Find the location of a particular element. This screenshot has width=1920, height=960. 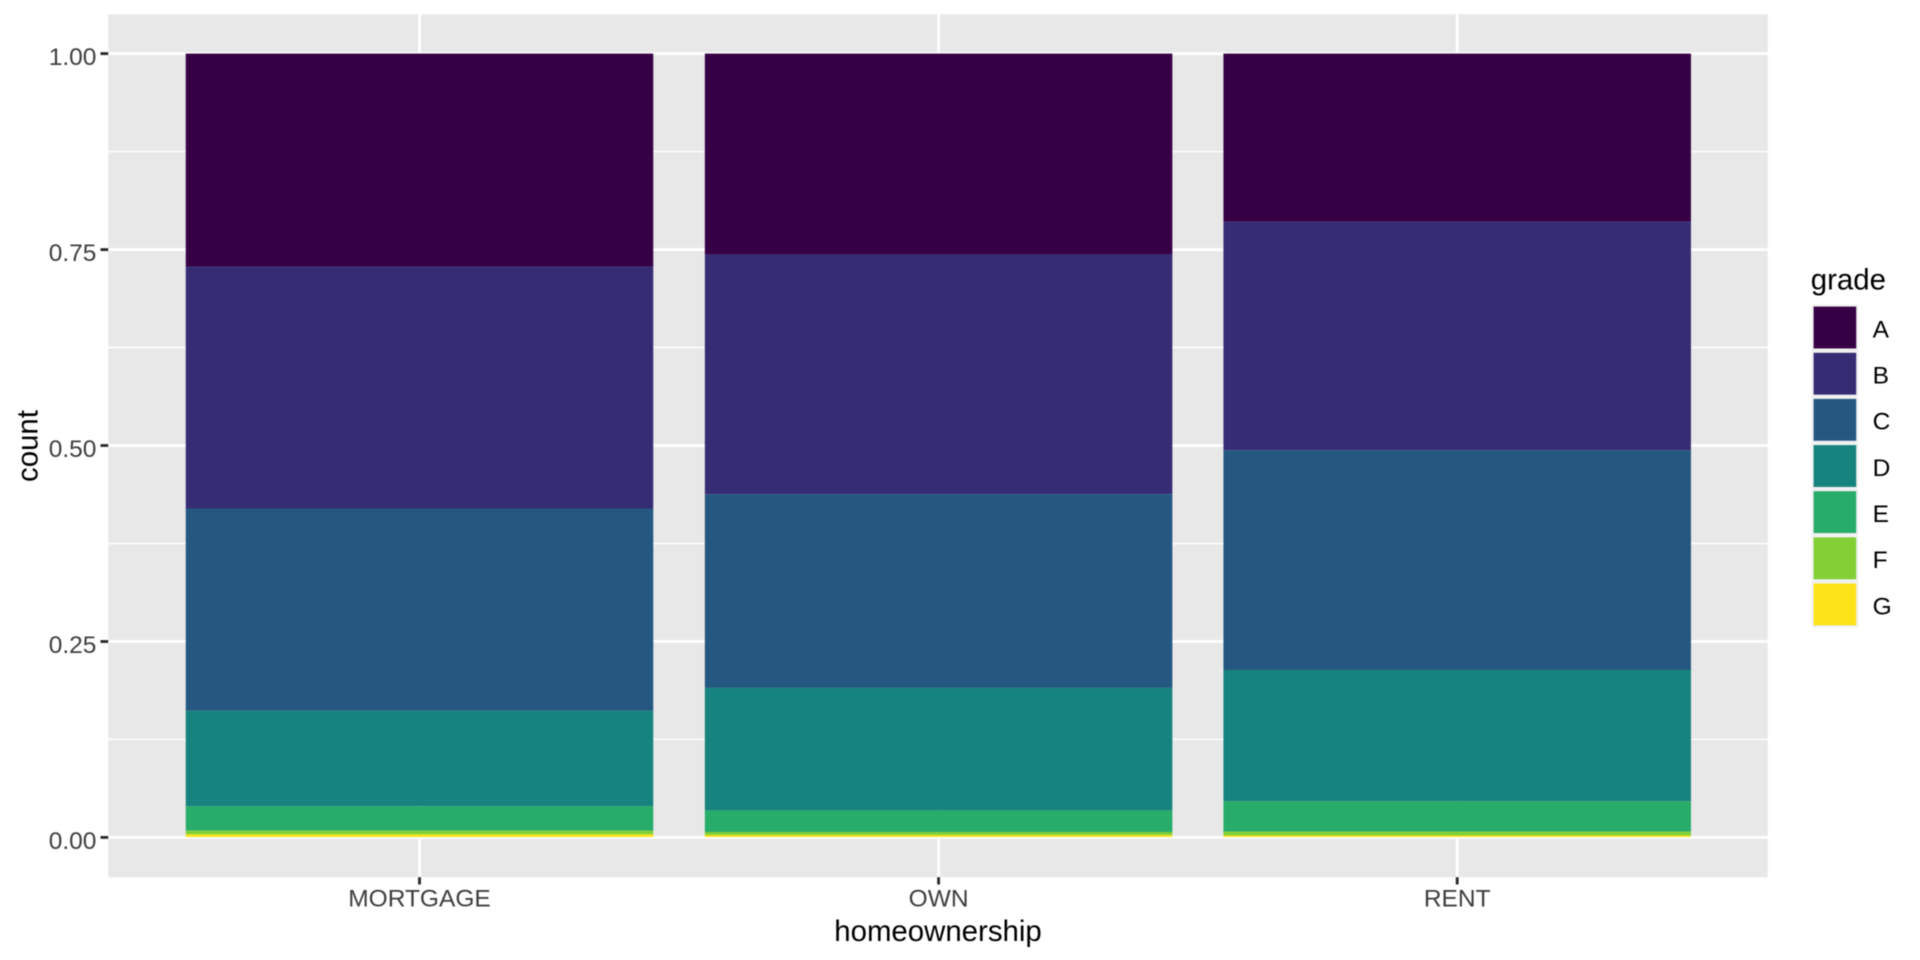

svg-text: C is located at coordinates (1882, 422).